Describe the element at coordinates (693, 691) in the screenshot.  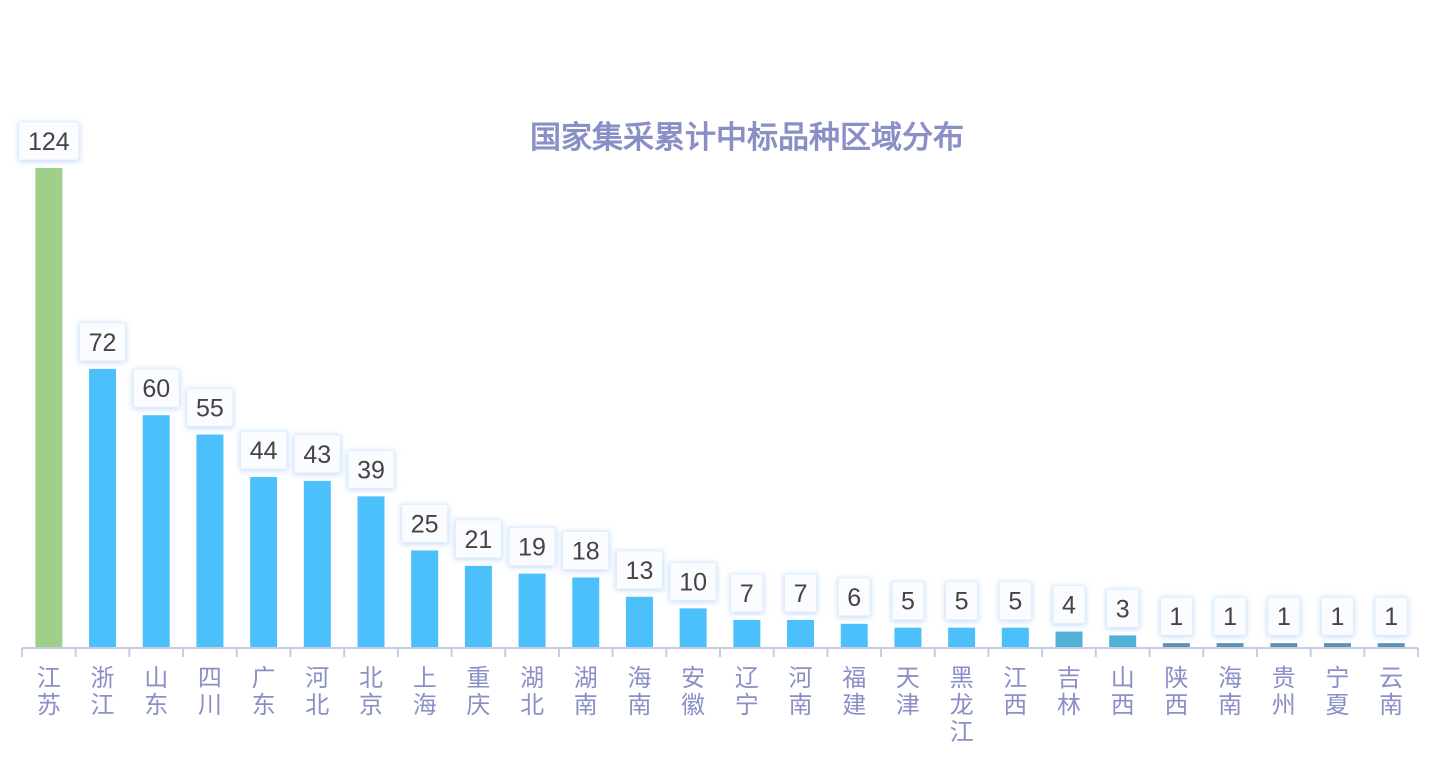
I see `x-tick-label: 安徽` at that location.